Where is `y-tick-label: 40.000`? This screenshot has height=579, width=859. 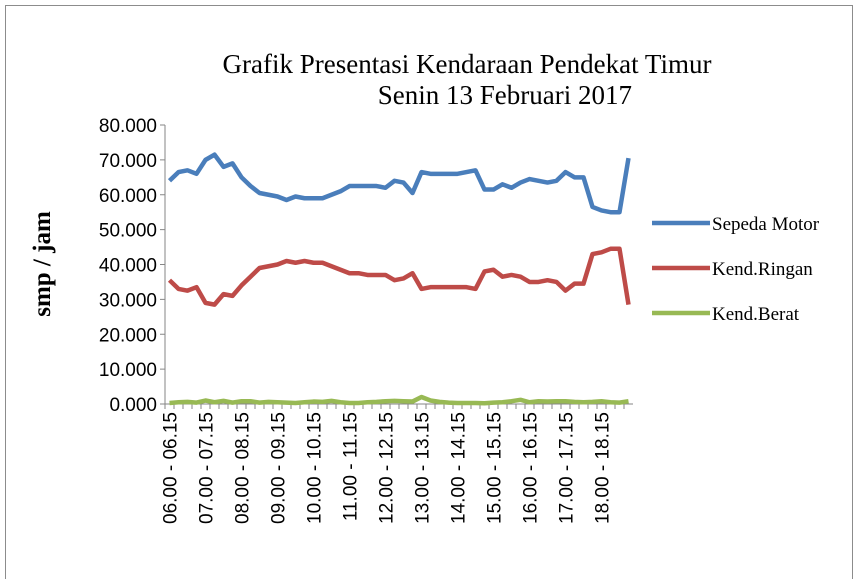 y-tick-label: 40.000 is located at coordinates (128, 266).